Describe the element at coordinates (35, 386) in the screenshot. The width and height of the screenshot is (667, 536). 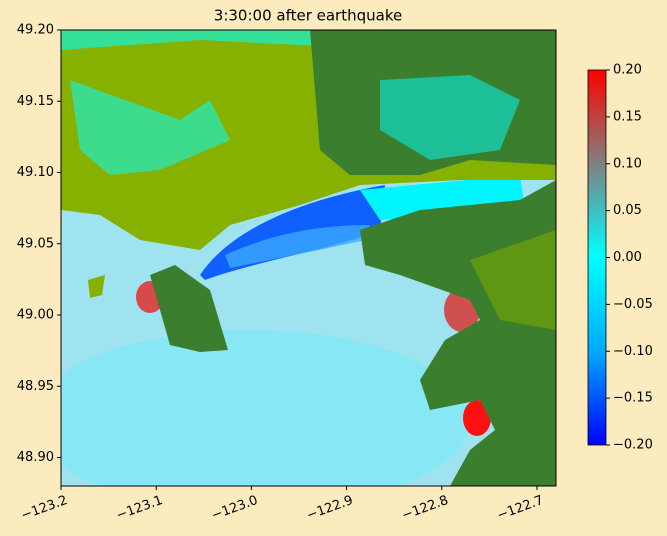
I see `y-tick-label: 48.95` at that location.